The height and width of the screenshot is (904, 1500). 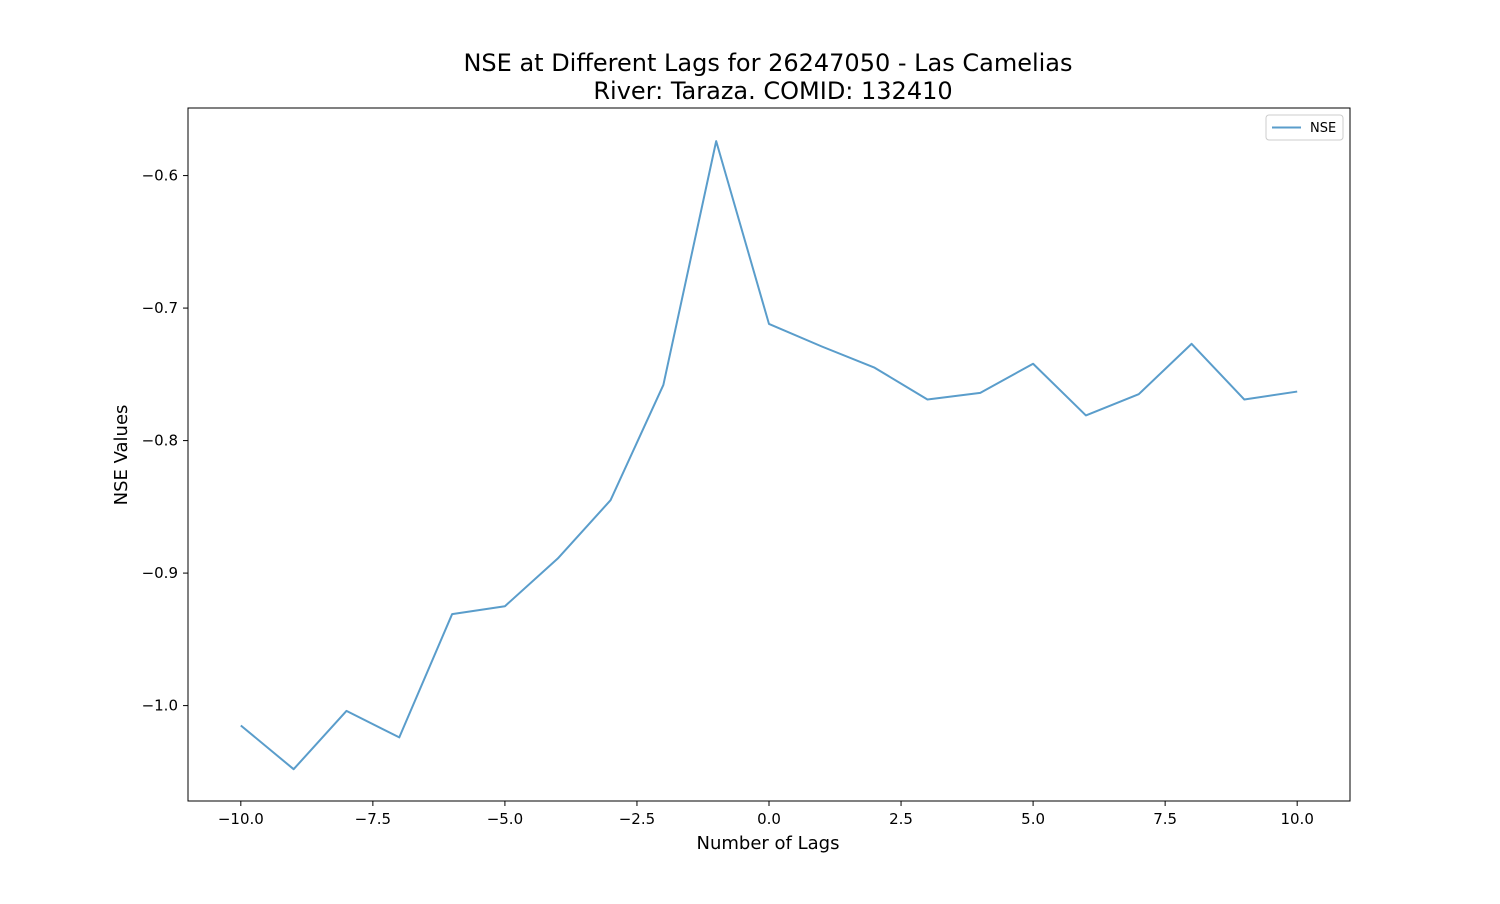 What do you see at coordinates (160, 441) in the screenshot?
I see `y-tick-label: −0.8` at bounding box center [160, 441].